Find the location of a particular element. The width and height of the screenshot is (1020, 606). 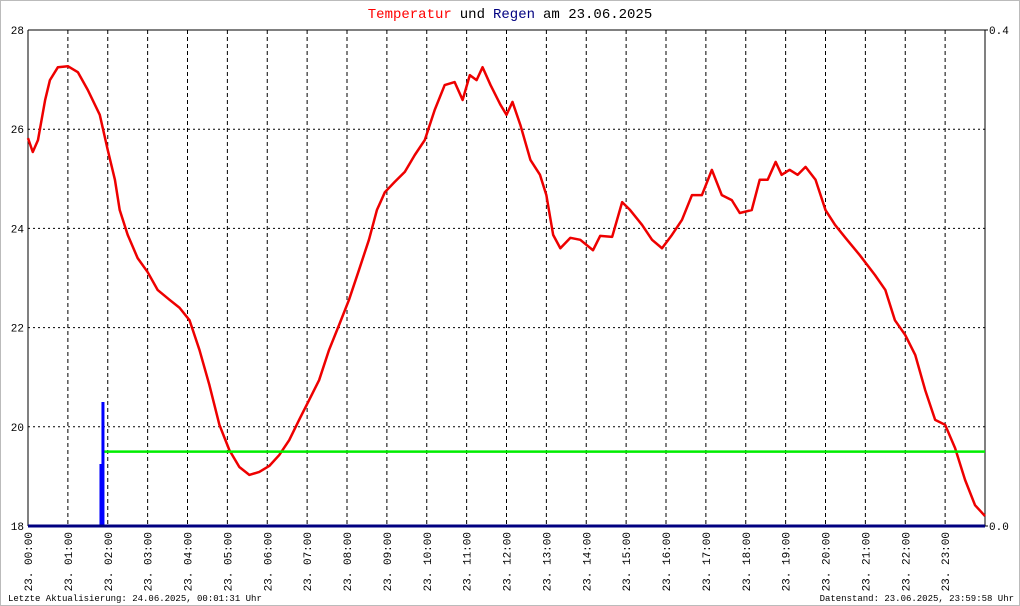

x-tick-label: 23. 03:00 is located at coordinates (150, 561).